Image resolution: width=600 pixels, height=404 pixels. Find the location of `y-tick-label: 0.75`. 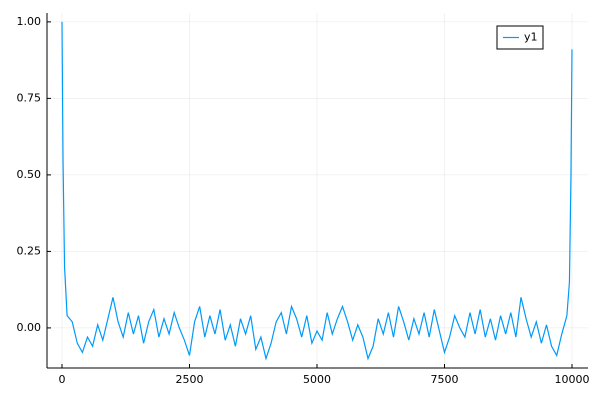

y-tick-label: 0.75 is located at coordinates (29, 97).